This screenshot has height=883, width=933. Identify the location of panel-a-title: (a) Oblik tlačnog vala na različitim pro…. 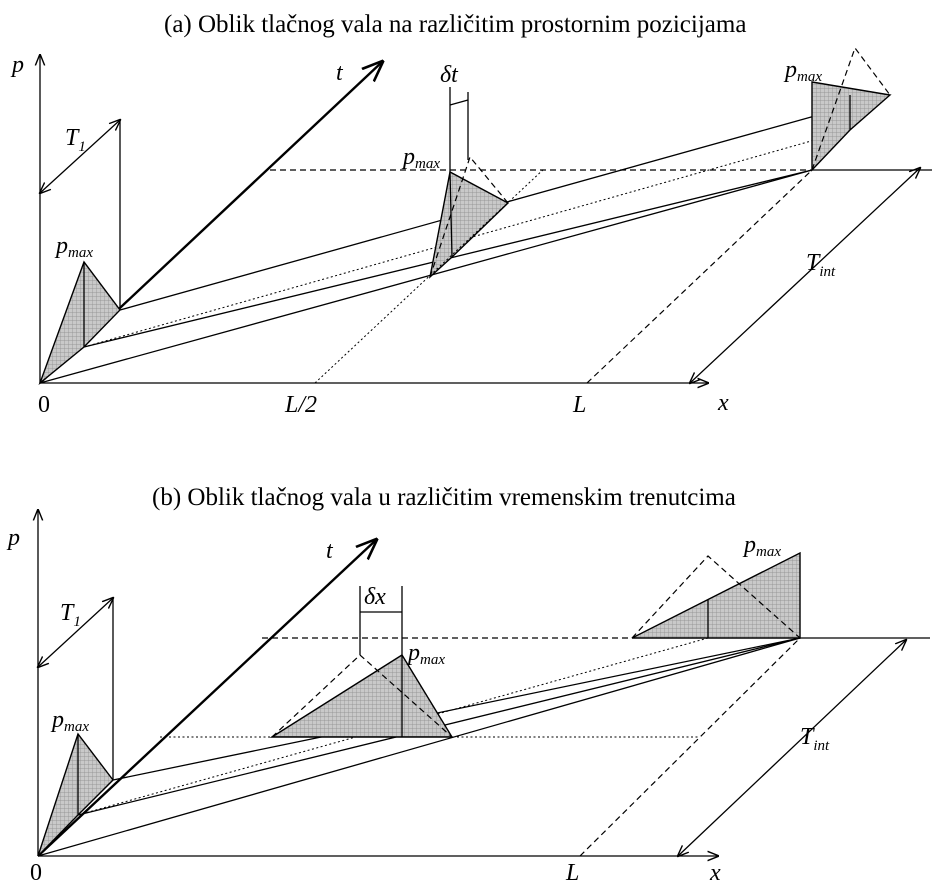
(455, 24).